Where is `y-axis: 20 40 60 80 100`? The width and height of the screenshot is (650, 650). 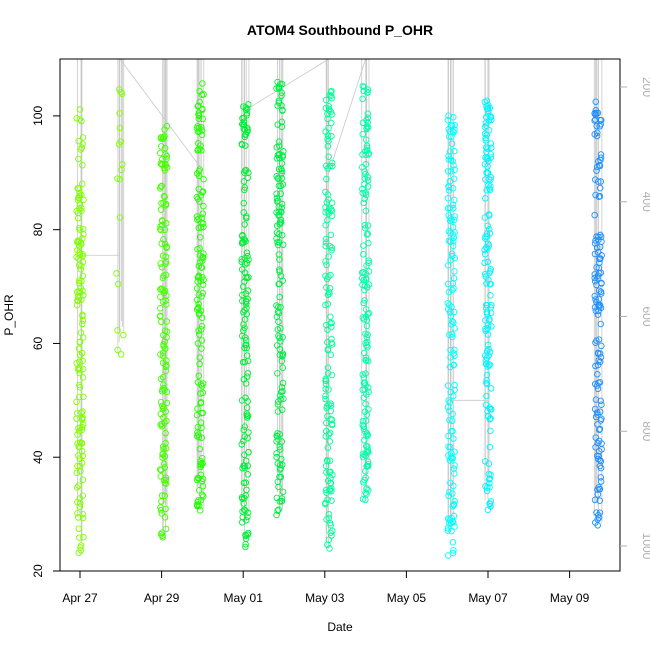 y-axis: 20 40 60 80 100 is located at coordinates (45, 342).